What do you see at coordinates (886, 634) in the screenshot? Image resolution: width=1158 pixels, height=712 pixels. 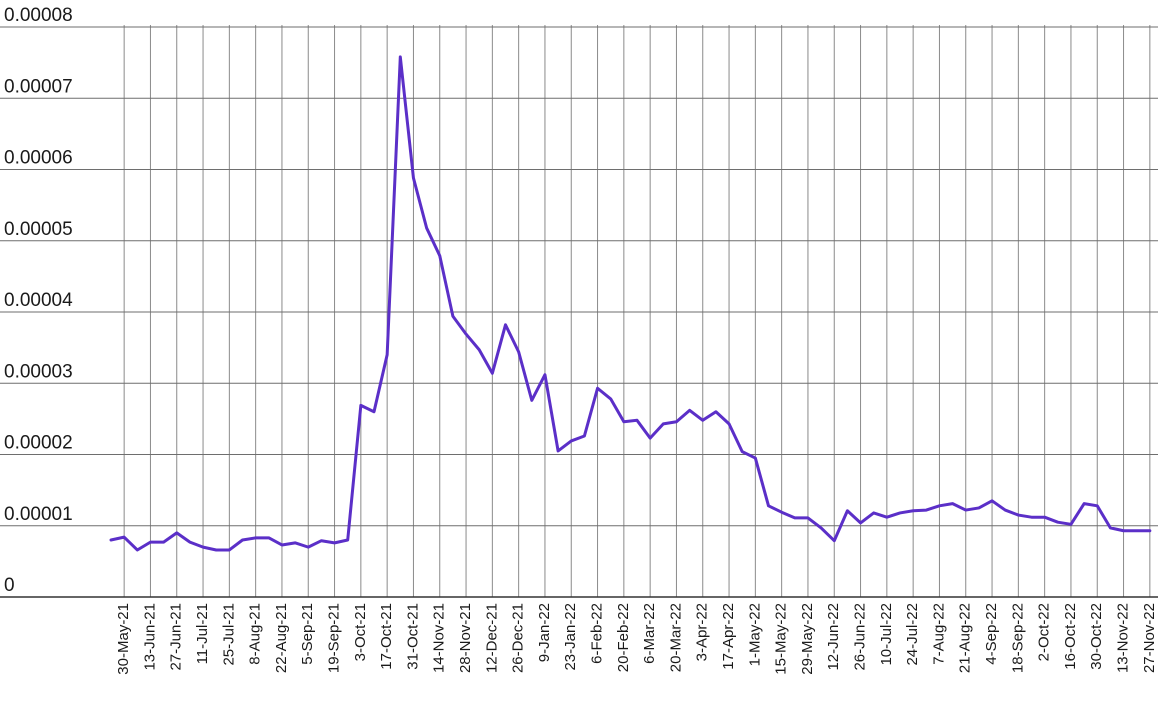 I see `x-tick-label: 10-Jul-22` at bounding box center [886, 634].